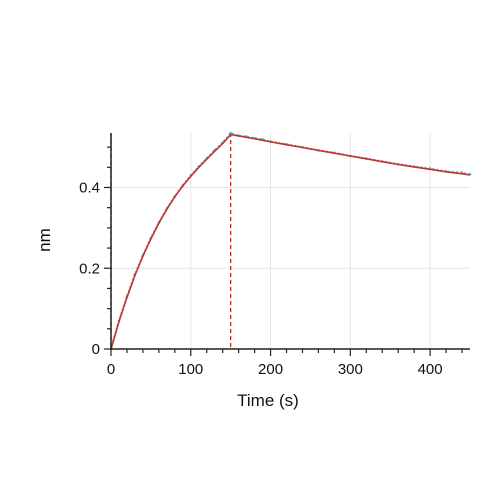 The width and height of the screenshot is (500, 500). I want to click on x-tick-label: 300, so click(350, 369).